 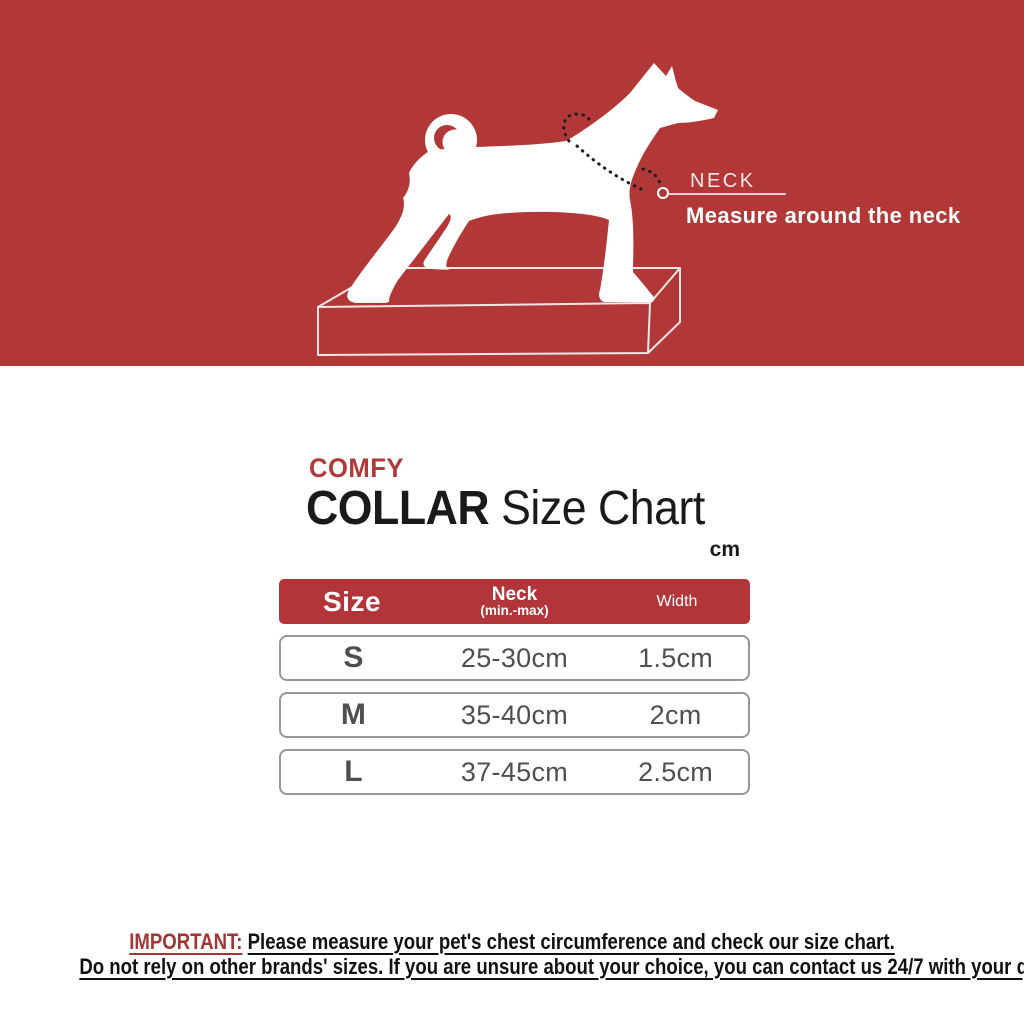 I want to click on title-suffix: Size Chart, so click(x=597, y=508).